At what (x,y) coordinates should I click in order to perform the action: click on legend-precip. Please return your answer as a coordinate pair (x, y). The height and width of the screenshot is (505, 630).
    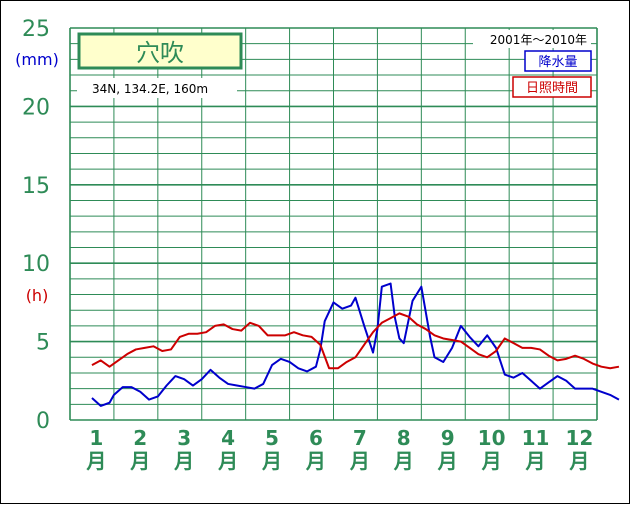
    Looking at the image, I should click on (558, 61).